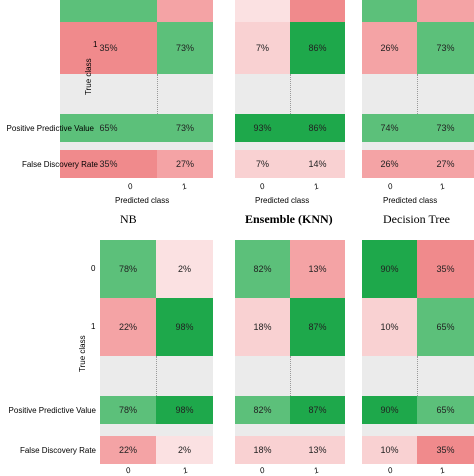 This screenshot has height=476, width=474. Describe the element at coordinates (289, 219) in the screenshot. I see `title-ensemble: Ensemble (KNN)` at that location.